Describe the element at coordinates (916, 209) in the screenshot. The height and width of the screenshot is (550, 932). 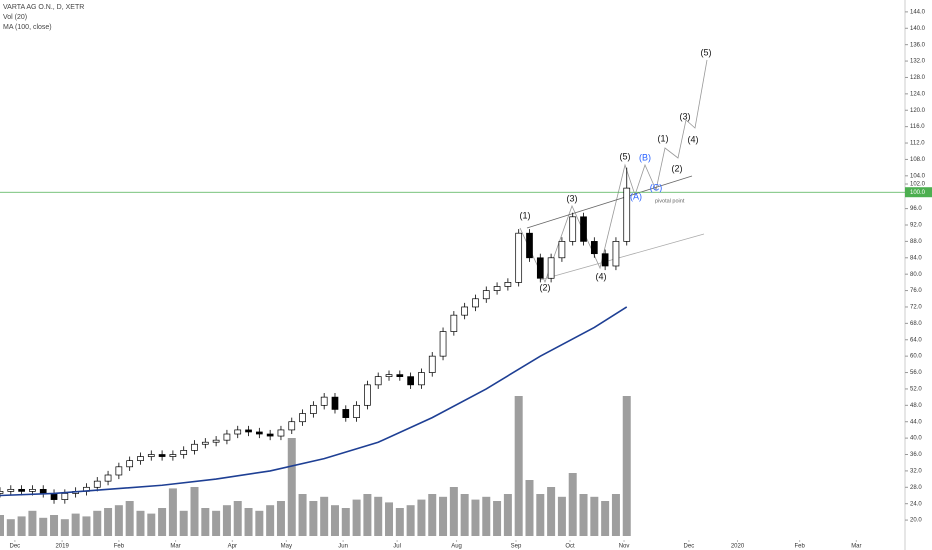
I see `y-tick-label: 96.0` at that location.